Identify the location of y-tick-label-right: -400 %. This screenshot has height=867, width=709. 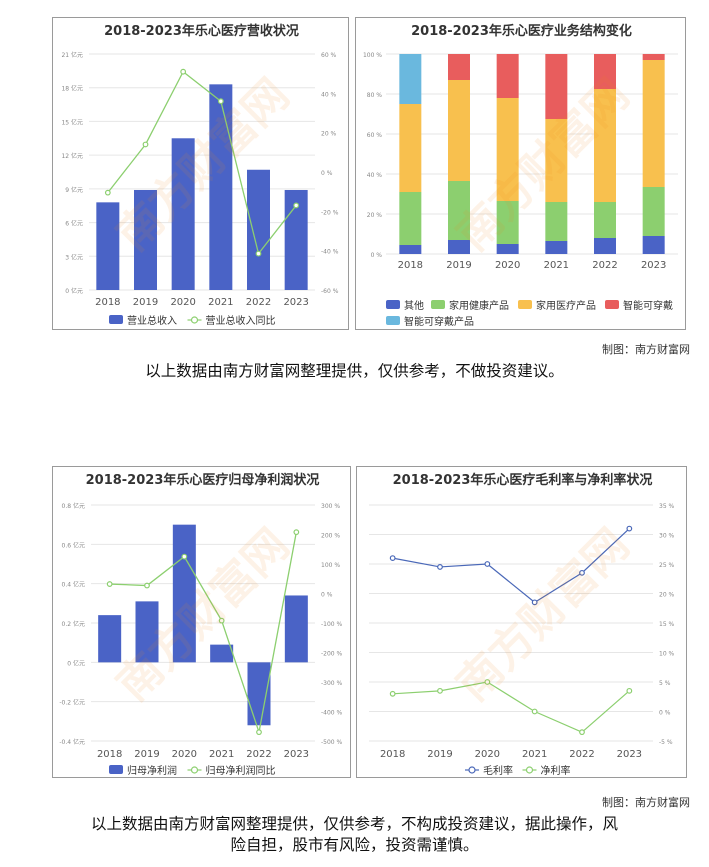
(332, 713).